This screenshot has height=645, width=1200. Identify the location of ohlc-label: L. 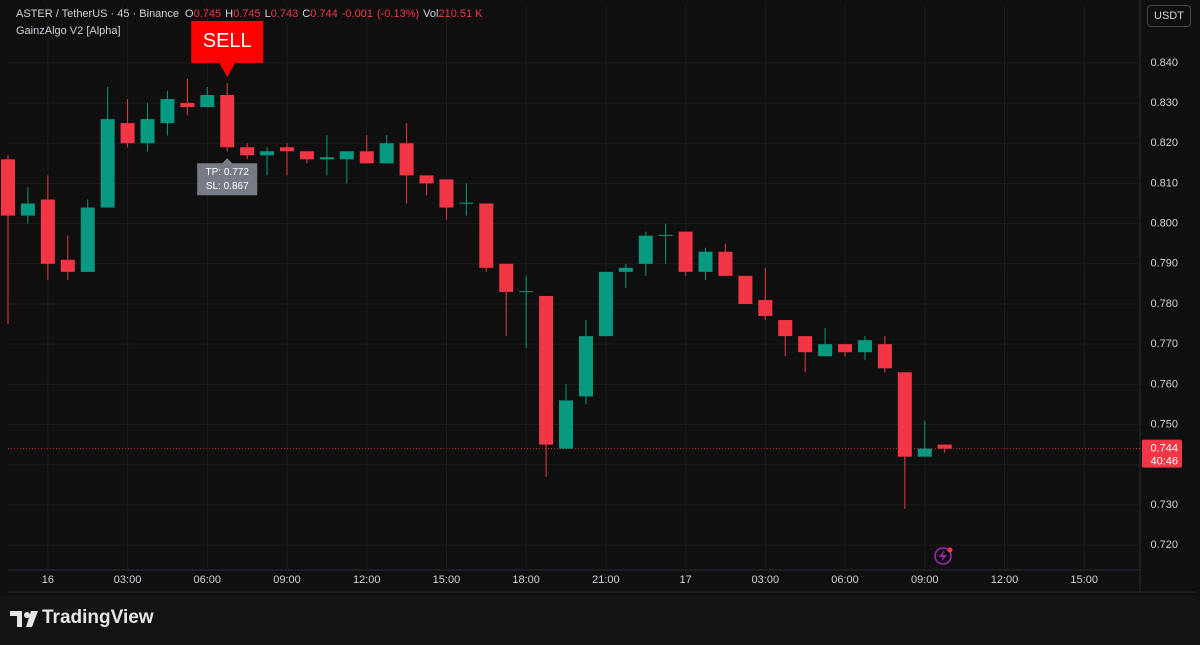
(267, 14).